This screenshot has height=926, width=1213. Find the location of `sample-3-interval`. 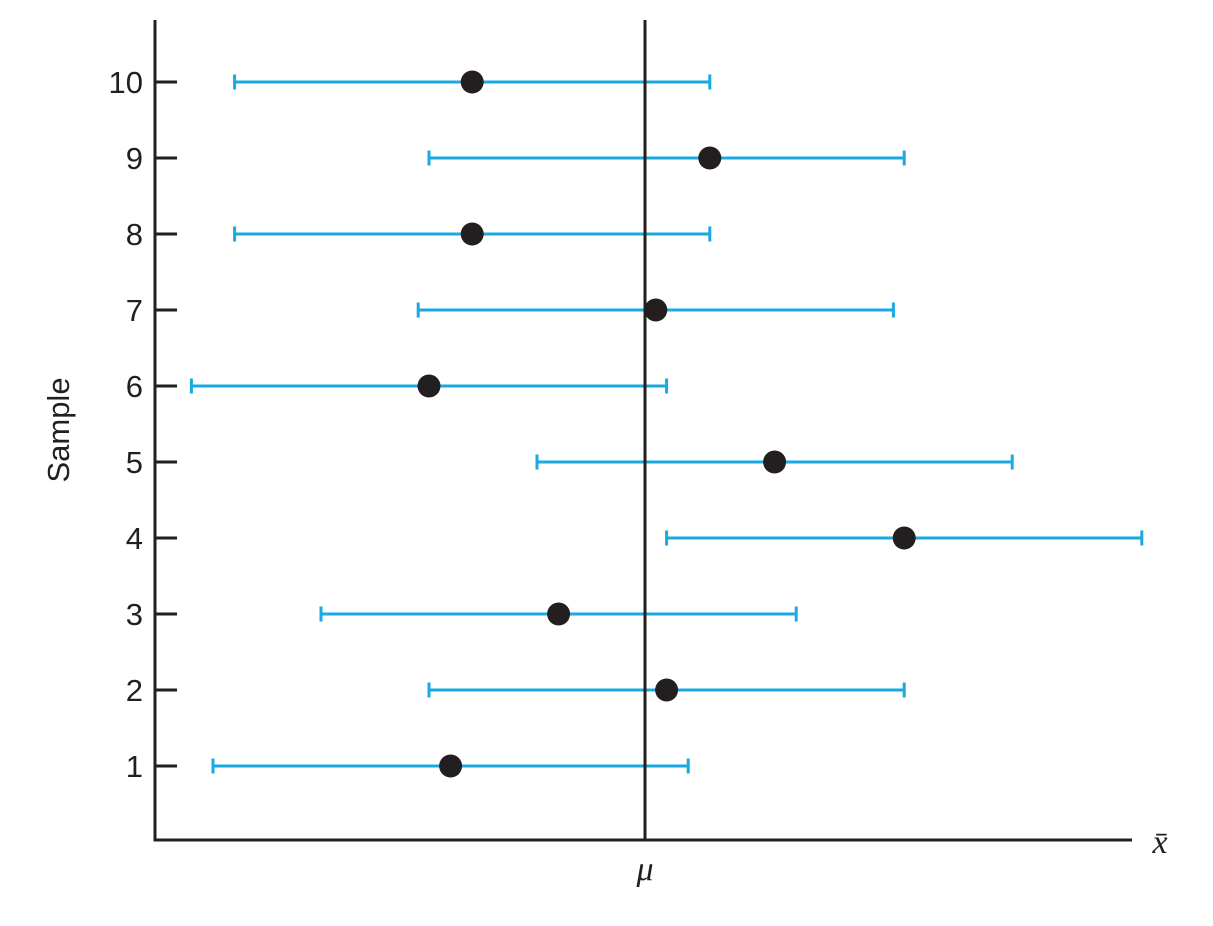

sample-3-interval is located at coordinates (558, 614).